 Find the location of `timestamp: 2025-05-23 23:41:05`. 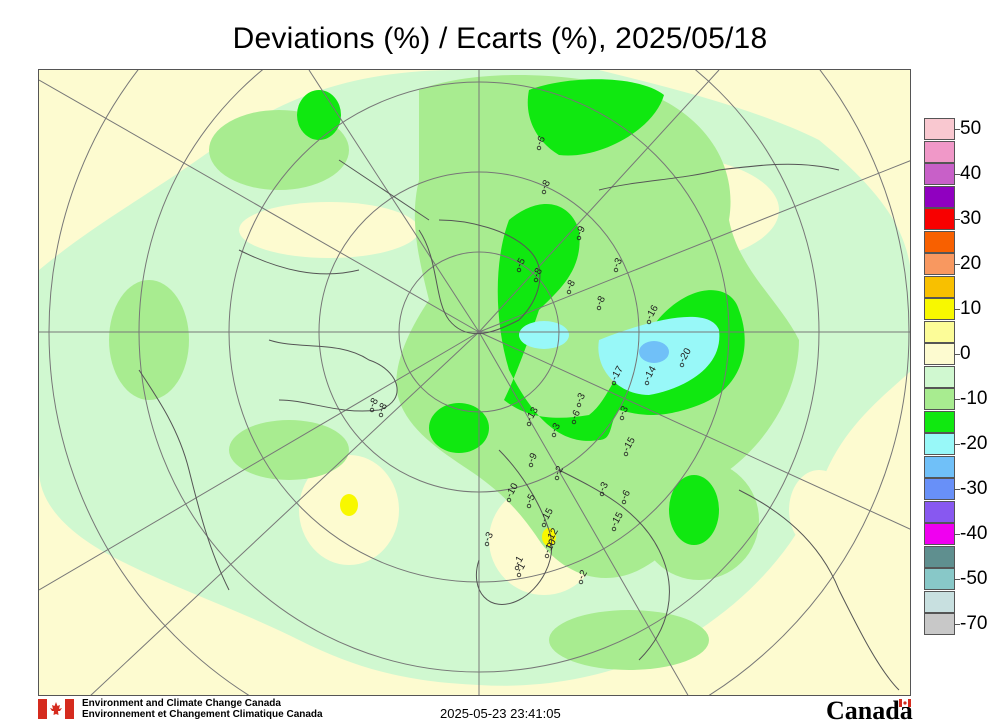

timestamp: 2025-05-23 23:41:05 is located at coordinates (500, 713).